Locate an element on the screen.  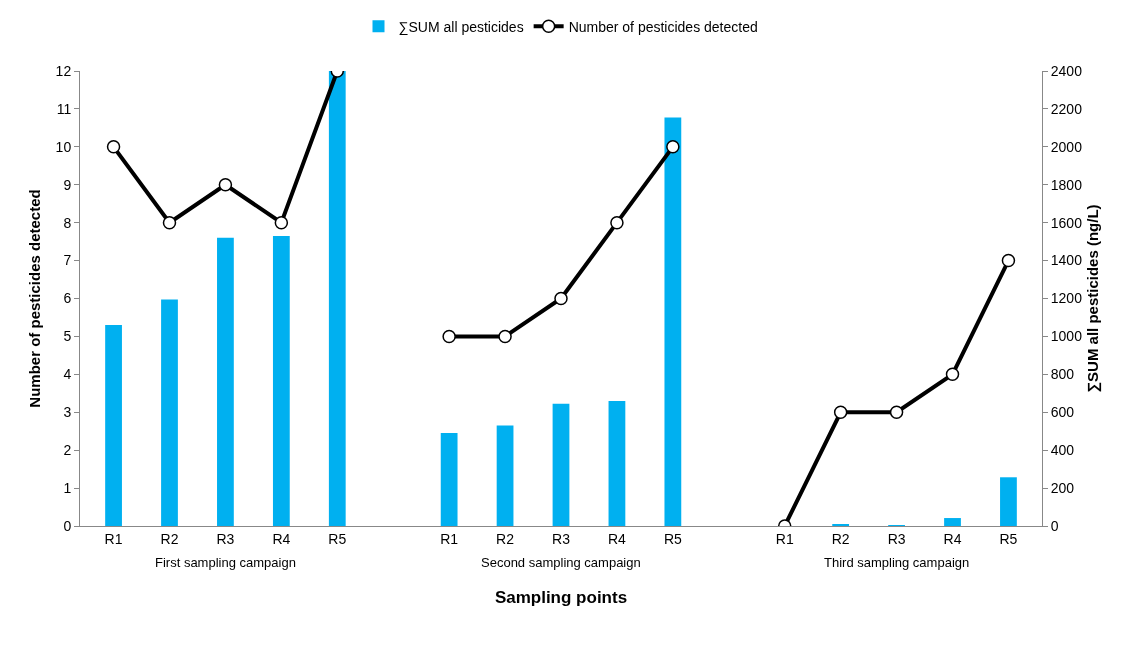
y2-tick-label: 0 is located at coordinates (1054, 525).